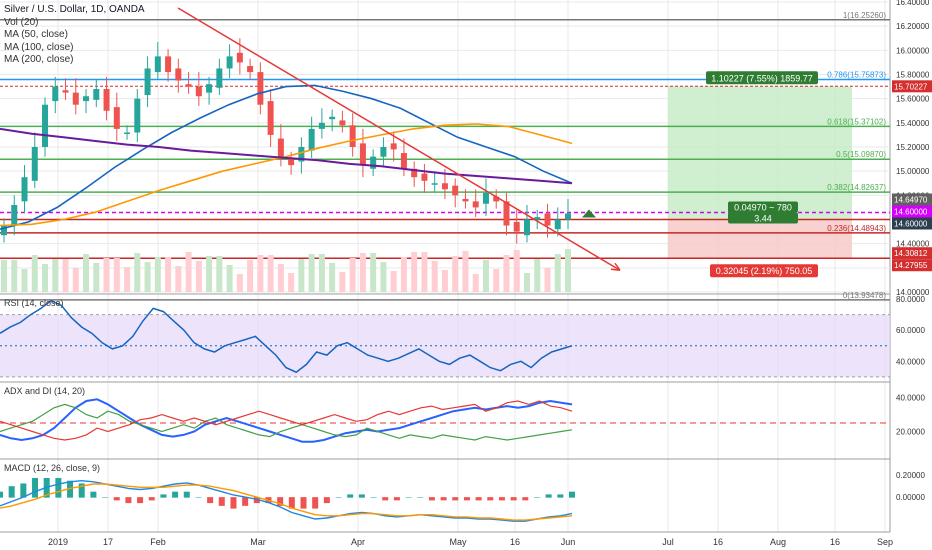  Describe the element at coordinates (718, 542) in the screenshot. I see `x-tick-label: 16` at that location.